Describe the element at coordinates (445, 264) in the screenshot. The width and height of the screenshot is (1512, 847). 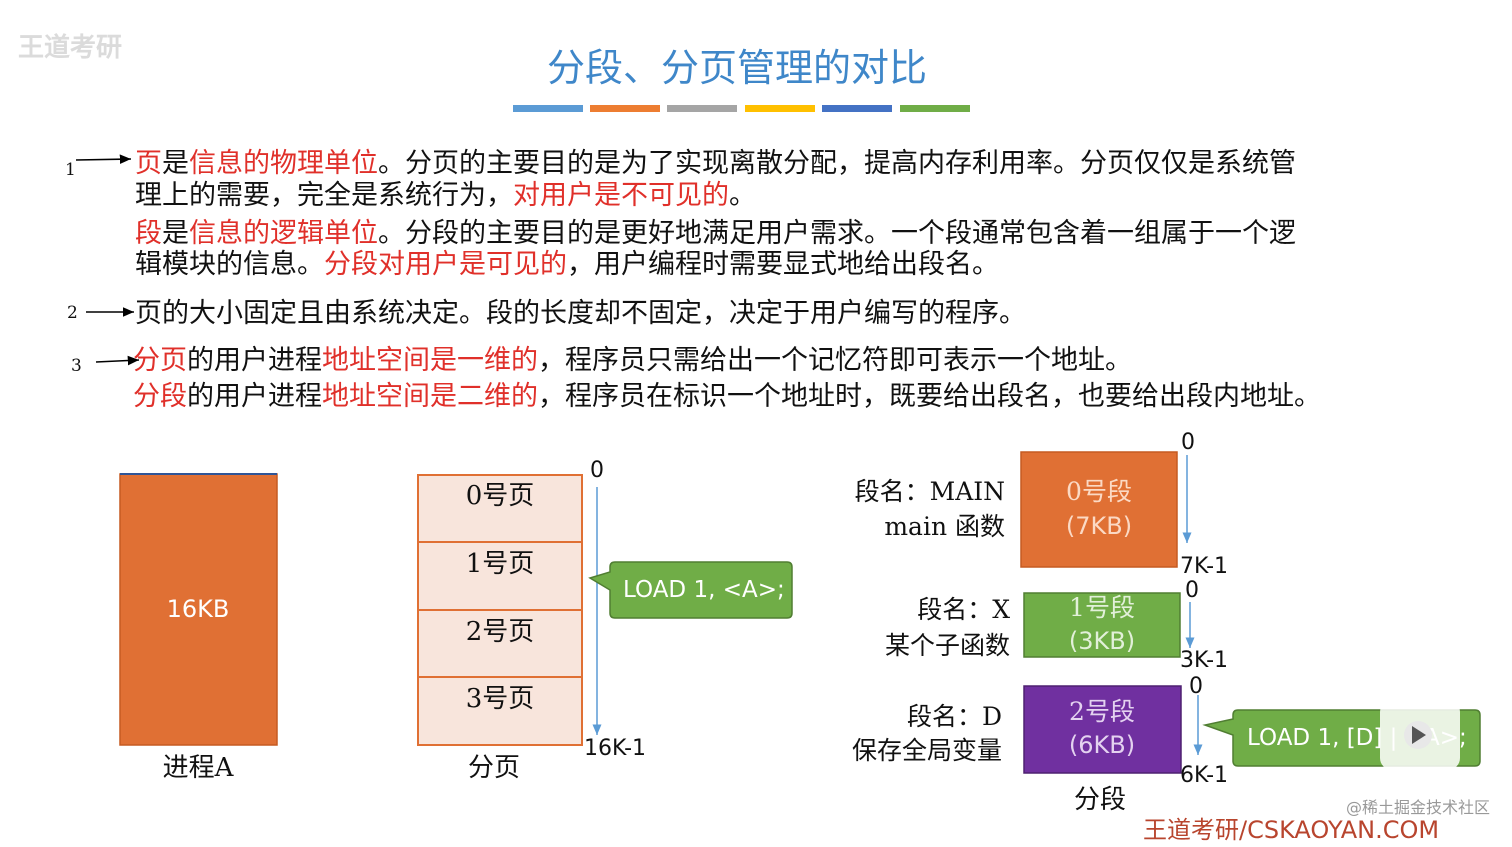
I see `emphasis-text: 分段对用户是可见的` at that location.